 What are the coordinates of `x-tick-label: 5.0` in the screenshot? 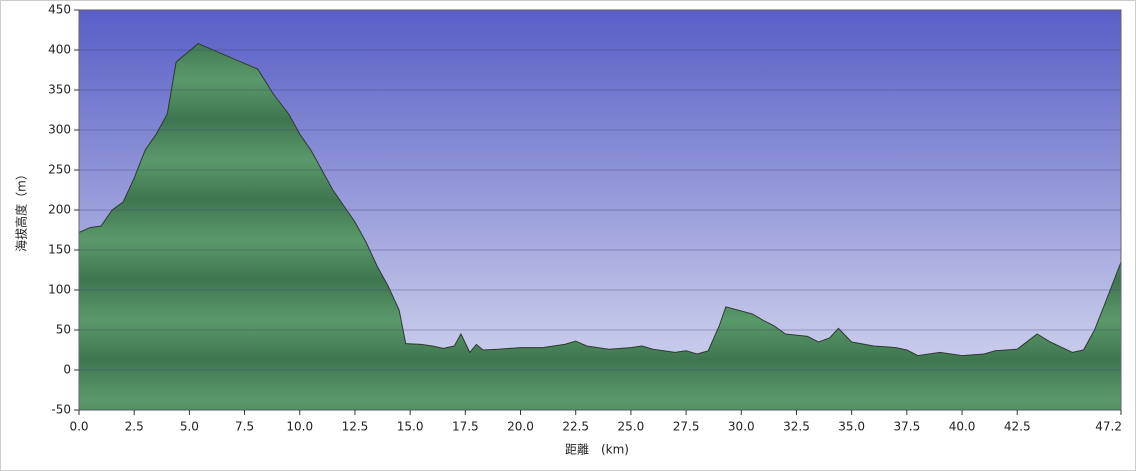 It's located at (189, 427).